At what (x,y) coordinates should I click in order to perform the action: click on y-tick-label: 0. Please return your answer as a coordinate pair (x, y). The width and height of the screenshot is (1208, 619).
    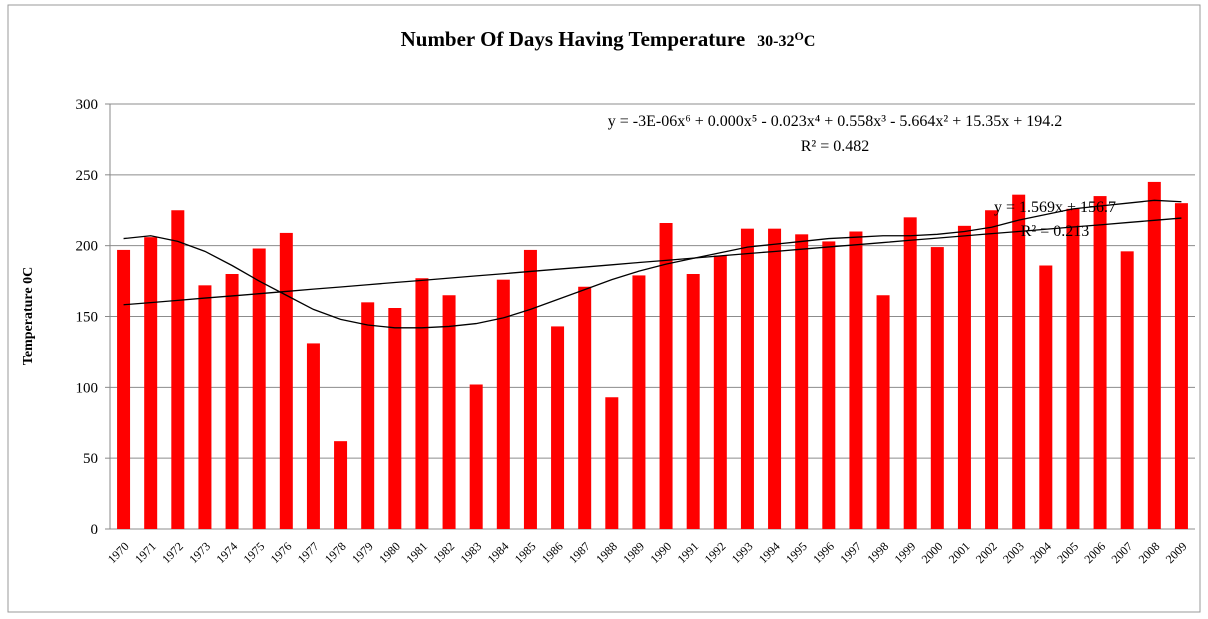
    Looking at the image, I should click on (95, 530).